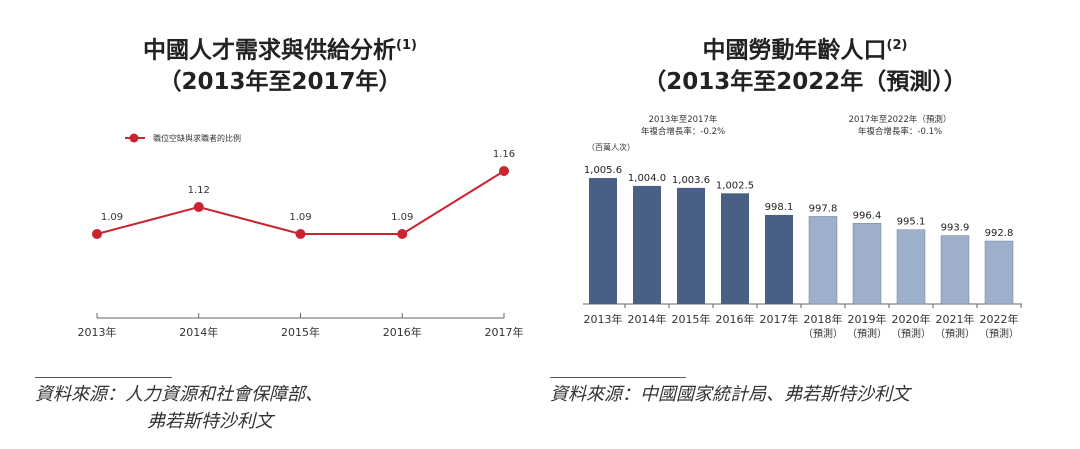 The width and height of the screenshot is (1080, 449). What do you see at coordinates (300, 202) in the screenshot?
I see `series-line` at bounding box center [300, 202].